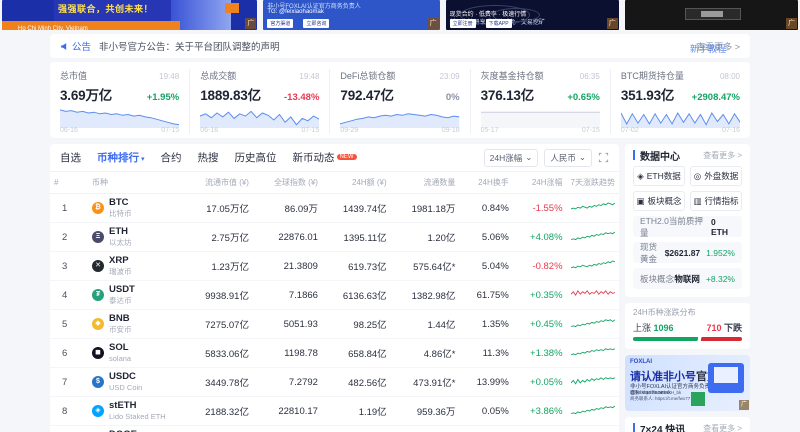 This screenshot has height=432, width=800. Describe the element at coordinates (218, 382) in the screenshot. I see `cell-marketcap: 3449.78亿` at that location.